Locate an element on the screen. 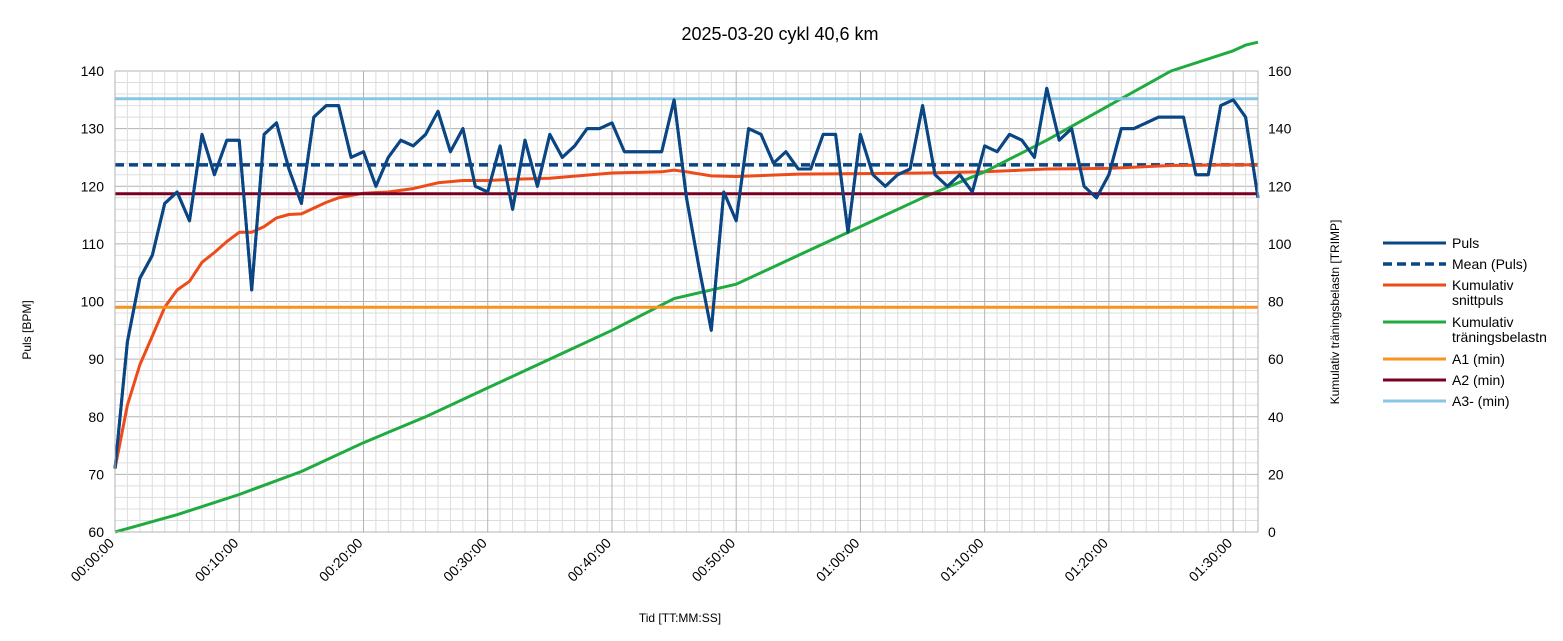  y-axis-title: Puls [BPM] is located at coordinates (27, 329).